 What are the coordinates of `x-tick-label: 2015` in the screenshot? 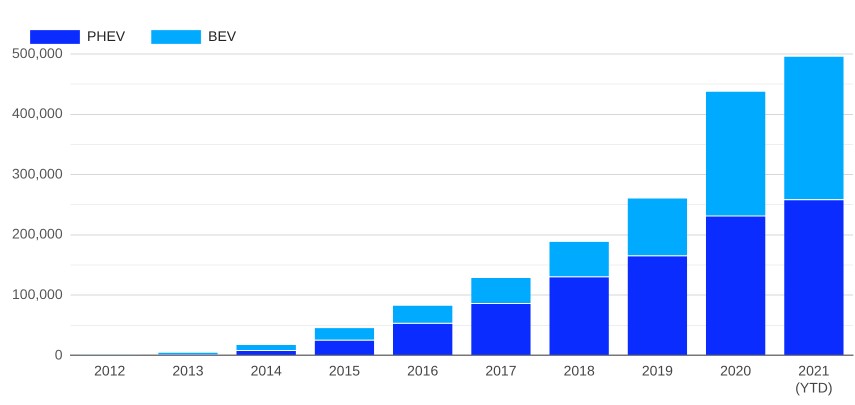 It's located at (344, 370).